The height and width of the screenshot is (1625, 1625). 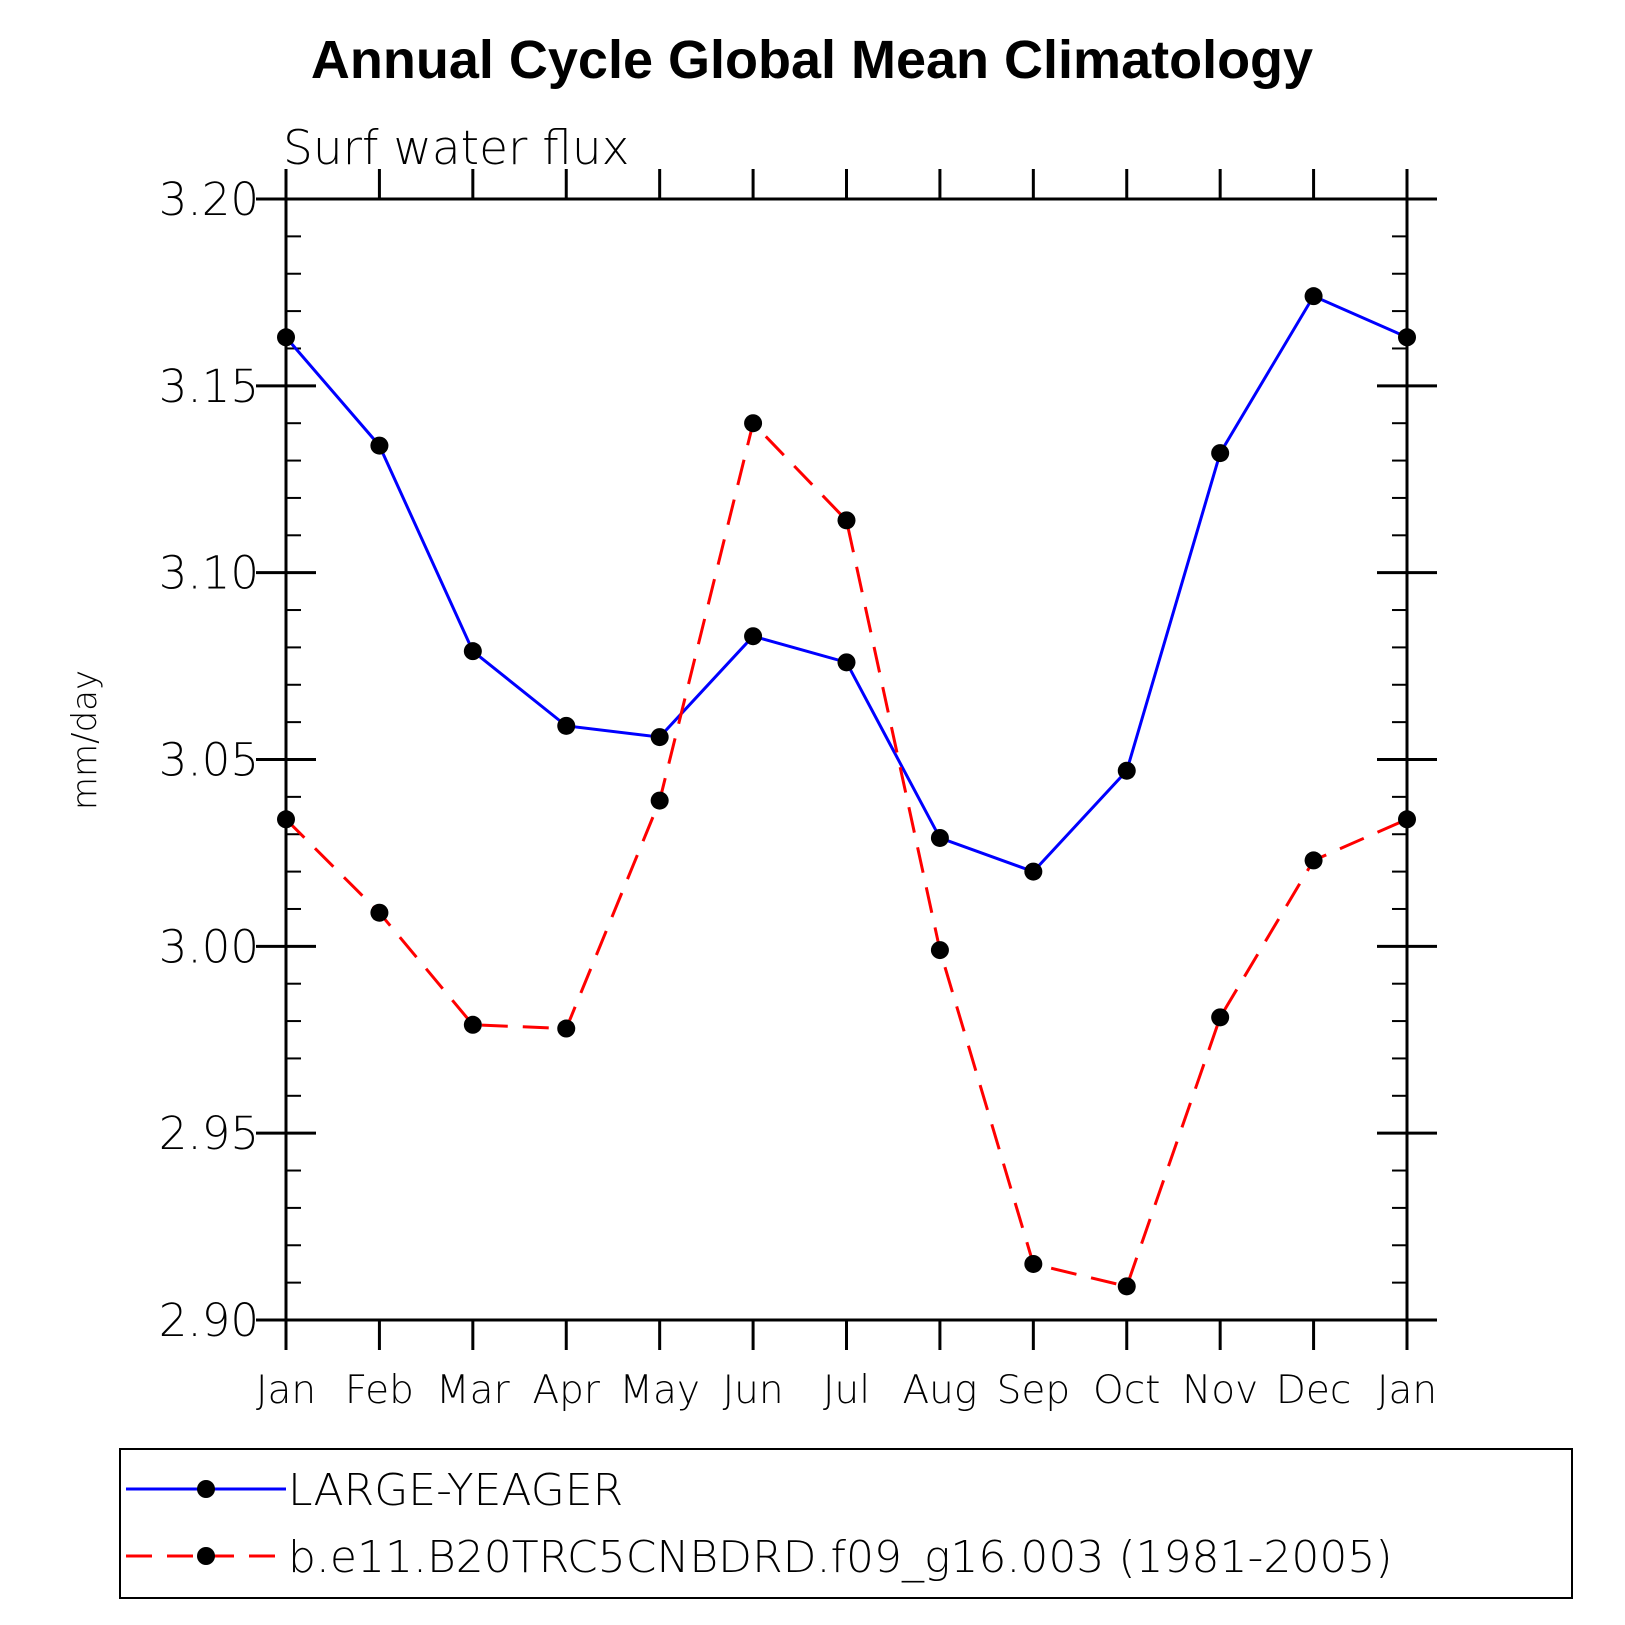 What do you see at coordinates (812, 60) in the screenshot?
I see `chart-title: Annual Cycle Global Mean Climatology` at bounding box center [812, 60].